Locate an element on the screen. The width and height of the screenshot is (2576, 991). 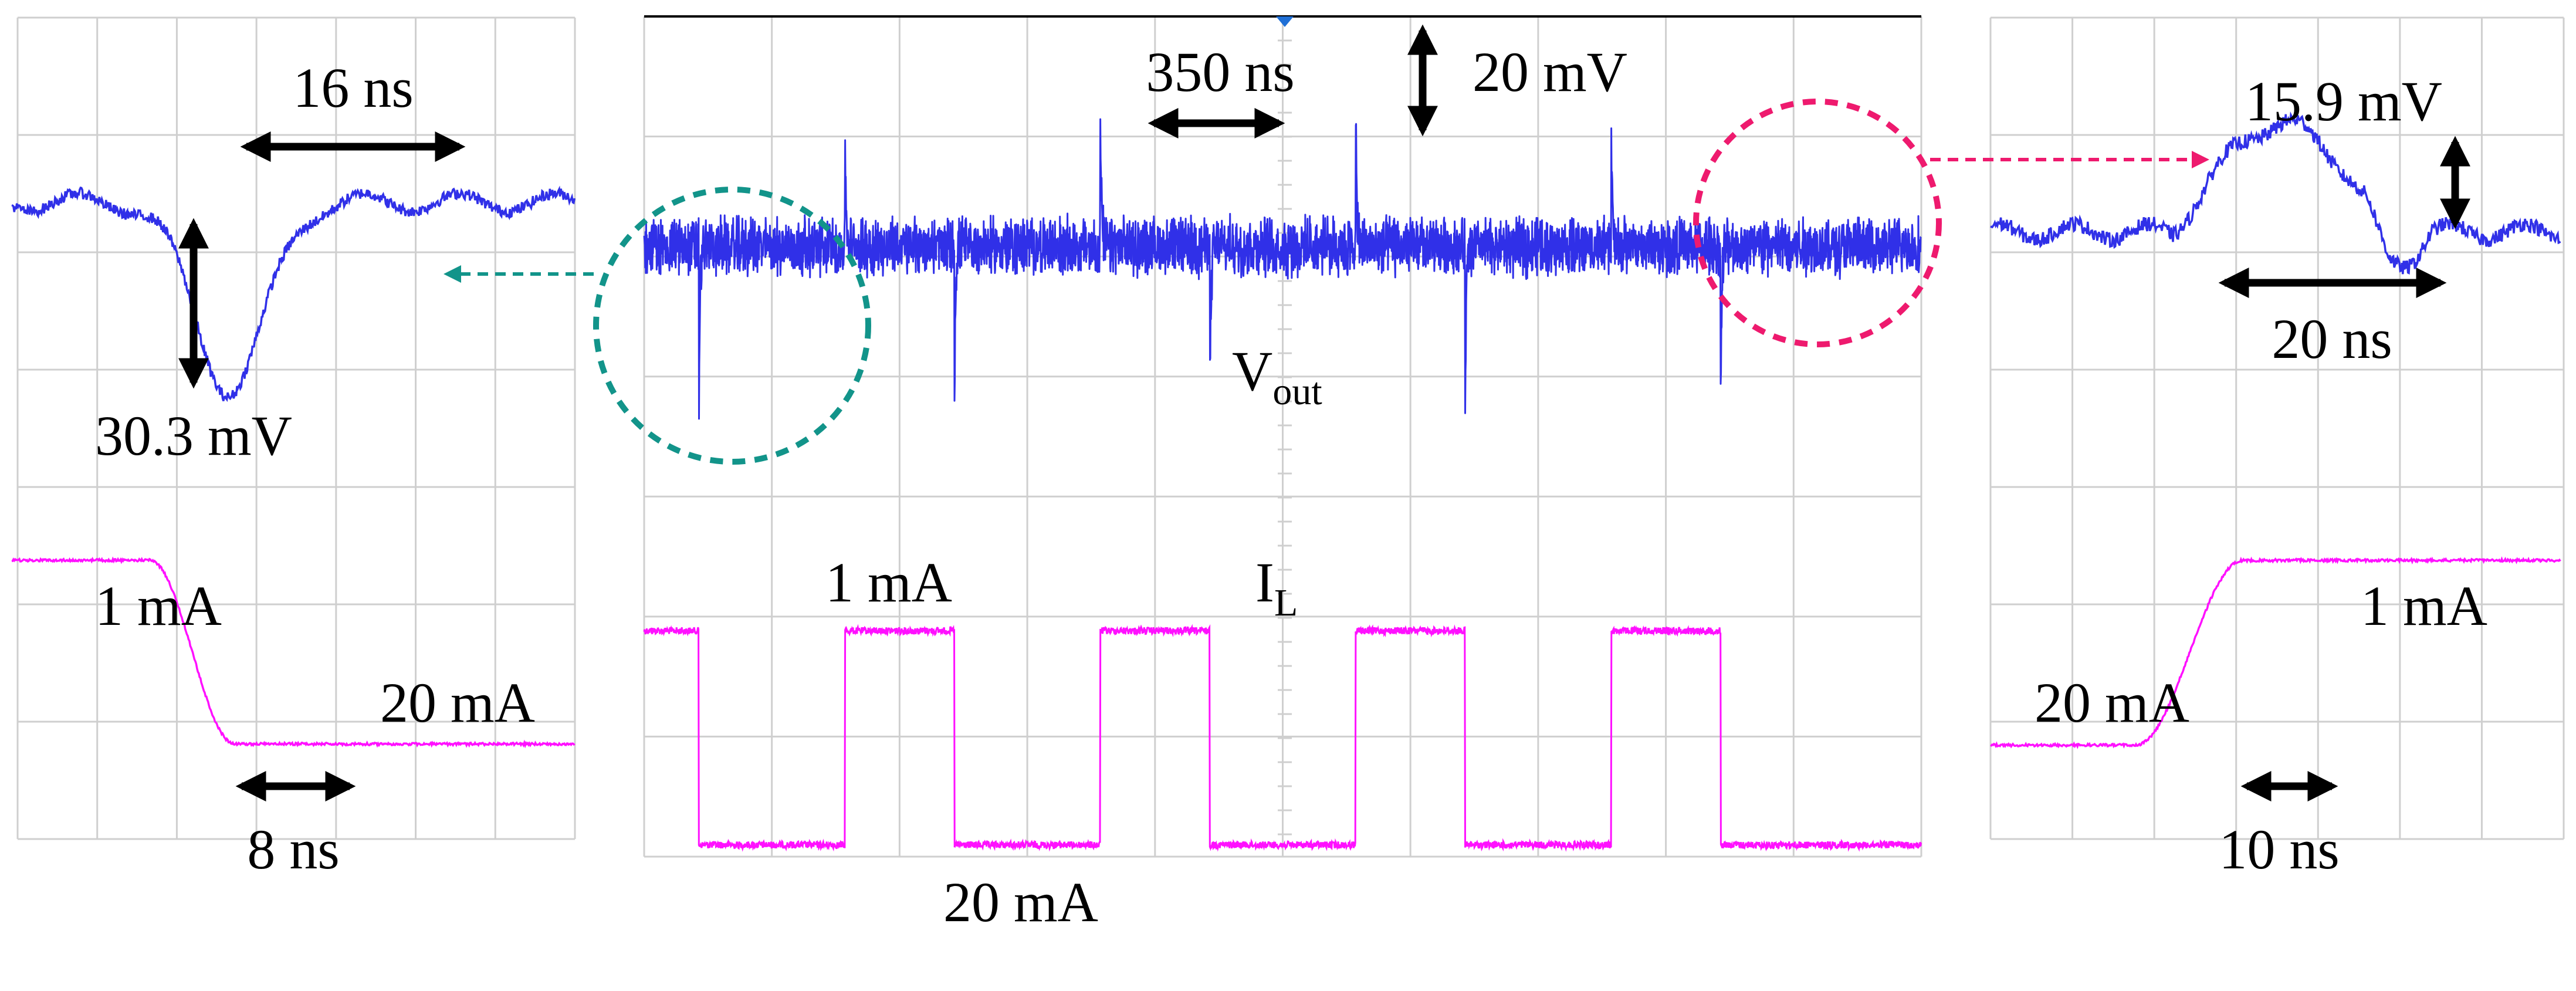
right-zoom-vout-trace is located at coordinates (2275, 193).